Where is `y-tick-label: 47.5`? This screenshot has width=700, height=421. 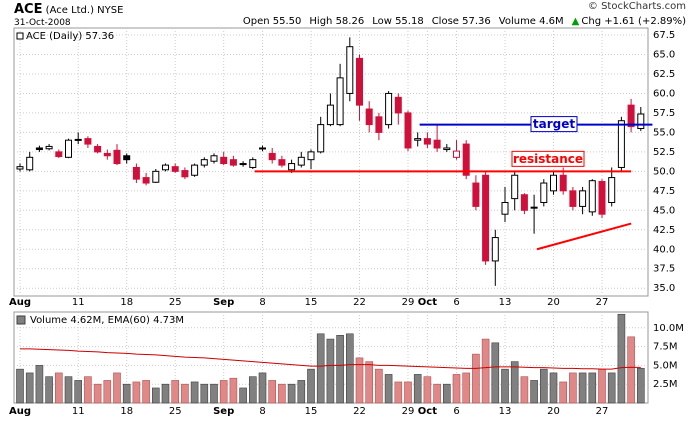 y-tick-label: 47.5 is located at coordinates (664, 191).